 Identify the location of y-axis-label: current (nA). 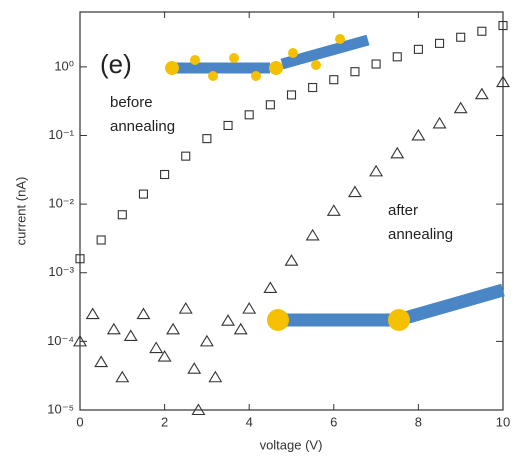
(20, 211).